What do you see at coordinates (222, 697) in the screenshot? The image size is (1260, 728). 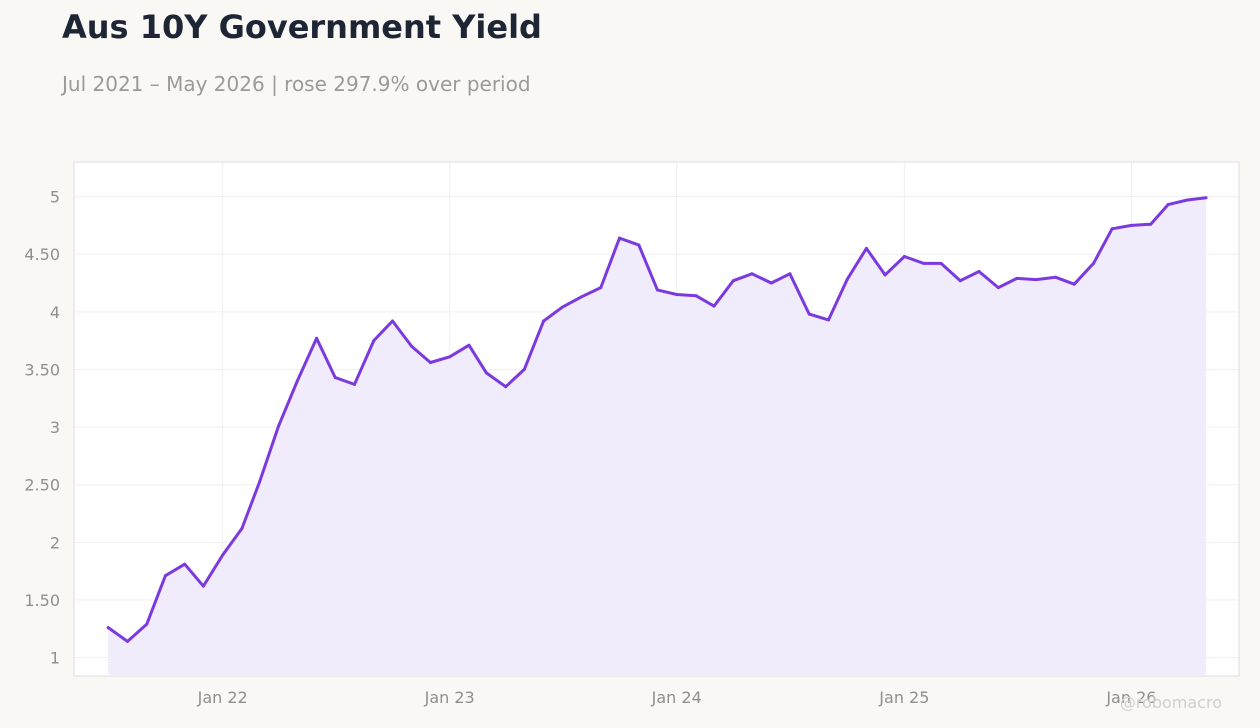 I see `x-tick-label: Jan 22` at bounding box center [222, 697].